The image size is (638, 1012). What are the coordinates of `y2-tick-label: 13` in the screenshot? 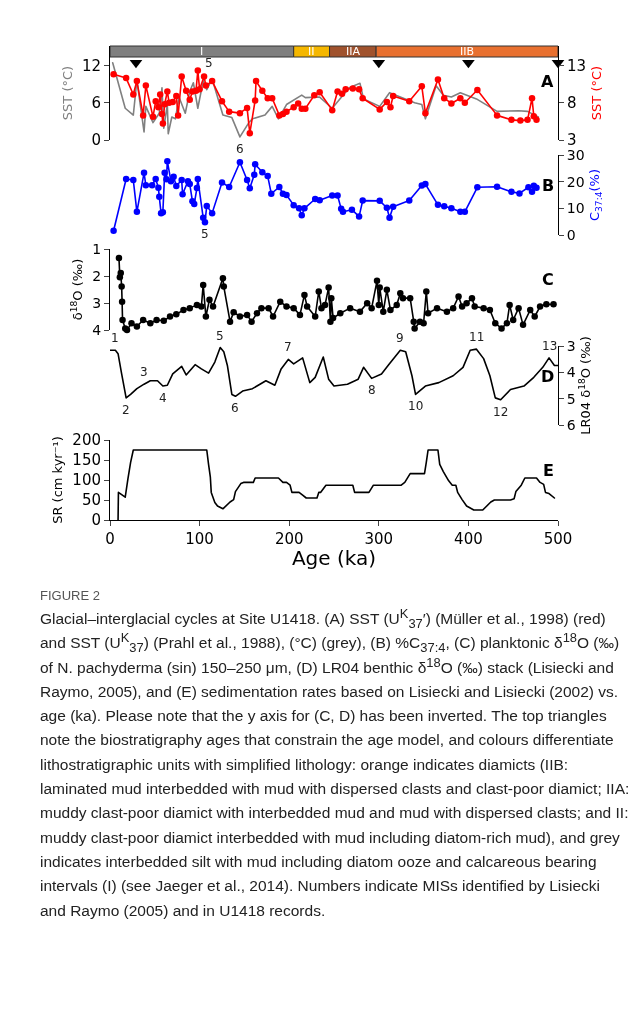 It's located at (577, 65).